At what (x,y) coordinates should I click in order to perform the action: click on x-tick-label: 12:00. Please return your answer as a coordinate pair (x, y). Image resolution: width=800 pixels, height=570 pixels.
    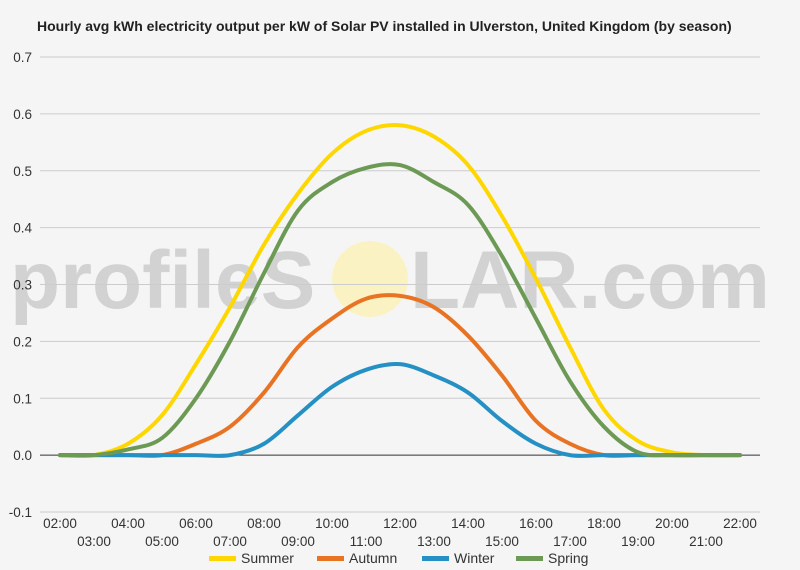
    Looking at the image, I should click on (400, 523).